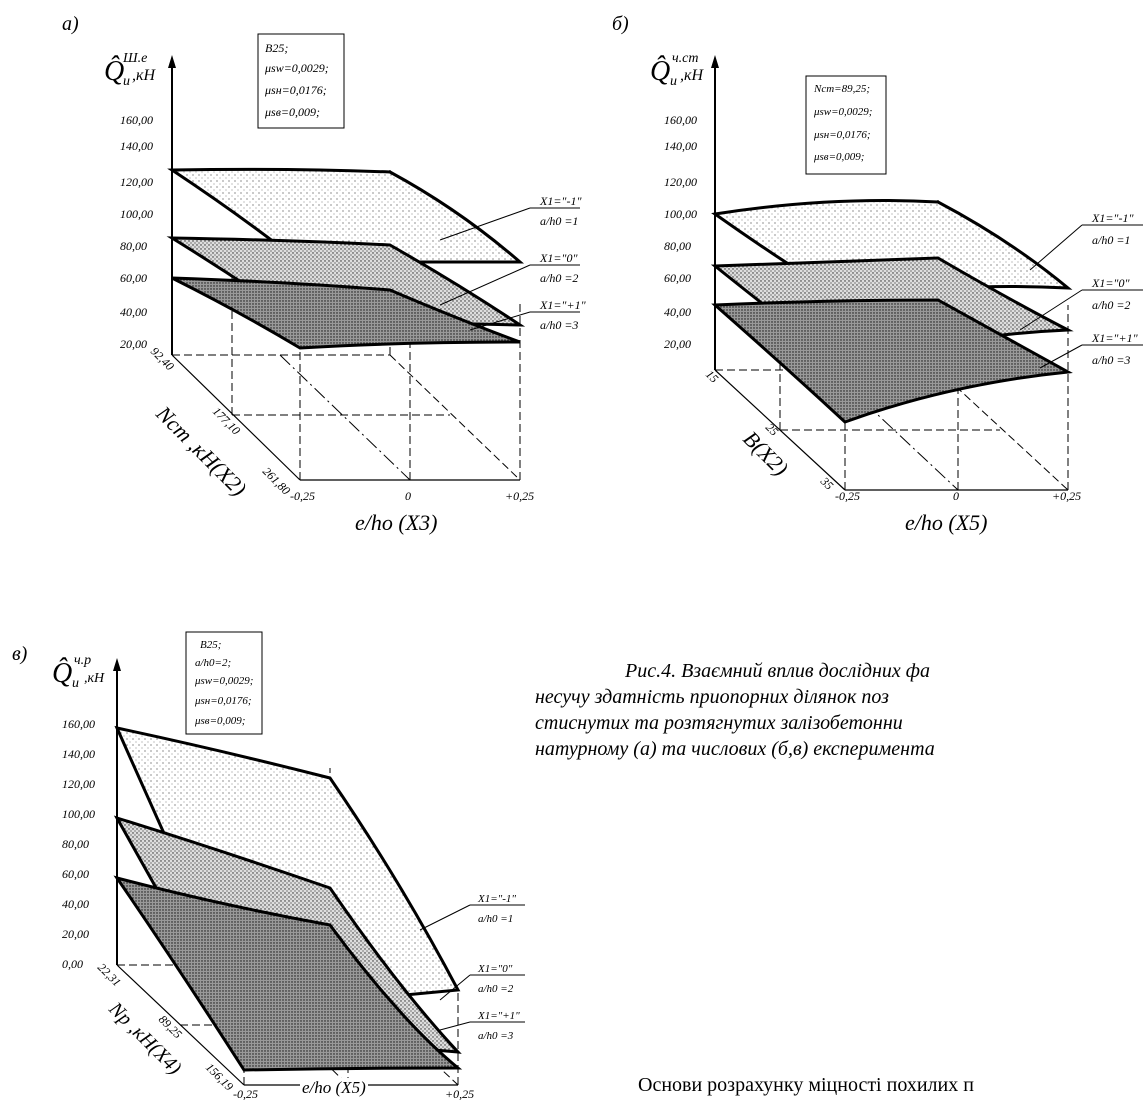 Image resolution: width=1143 pixels, height=1100 pixels. What do you see at coordinates (276, 48) in the screenshot?
I see `panel-a-info-line: B25;` at bounding box center [276, 48].